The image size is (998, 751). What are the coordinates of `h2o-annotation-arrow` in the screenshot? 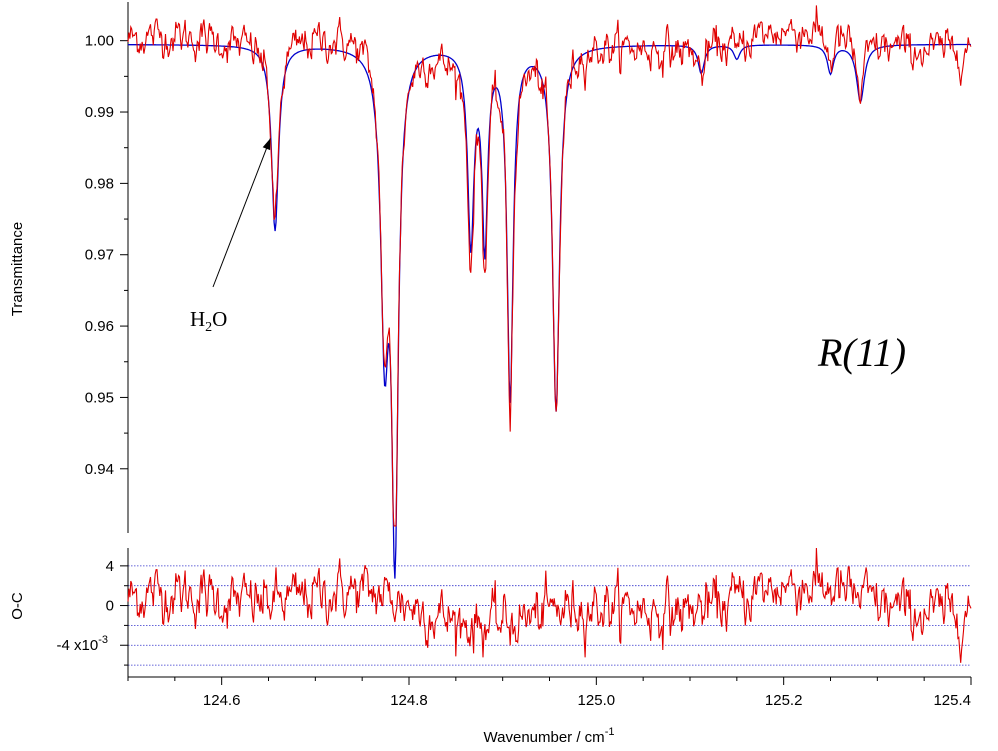 It's located at (241, 213).